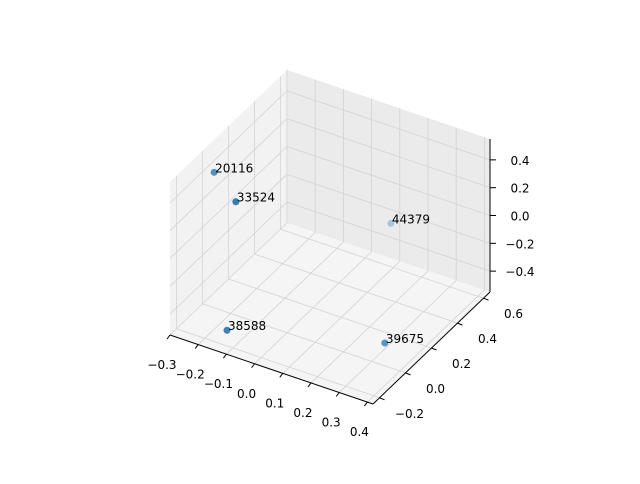 The width and height of the screenshot is (640, 484). What do you see at coordinates (435, 389) in the screenshot?
I see `y-tick-label: 0.0` at bounding box center [435, 389].